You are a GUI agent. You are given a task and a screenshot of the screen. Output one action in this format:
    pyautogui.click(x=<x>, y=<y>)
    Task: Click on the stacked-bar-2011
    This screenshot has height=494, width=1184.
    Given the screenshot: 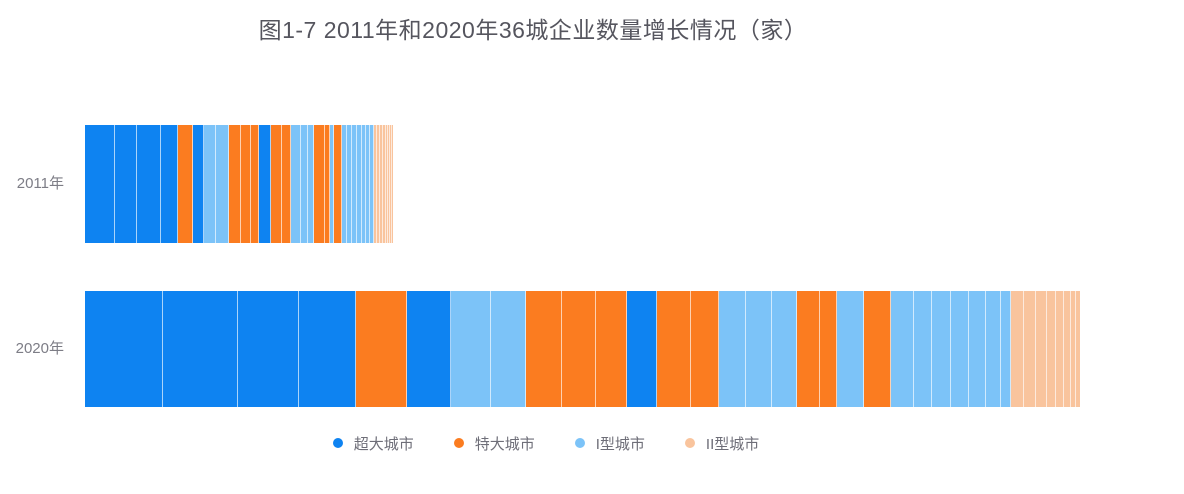 What is the action you would take?
    pyautogui.click(x=239, y=184)
    